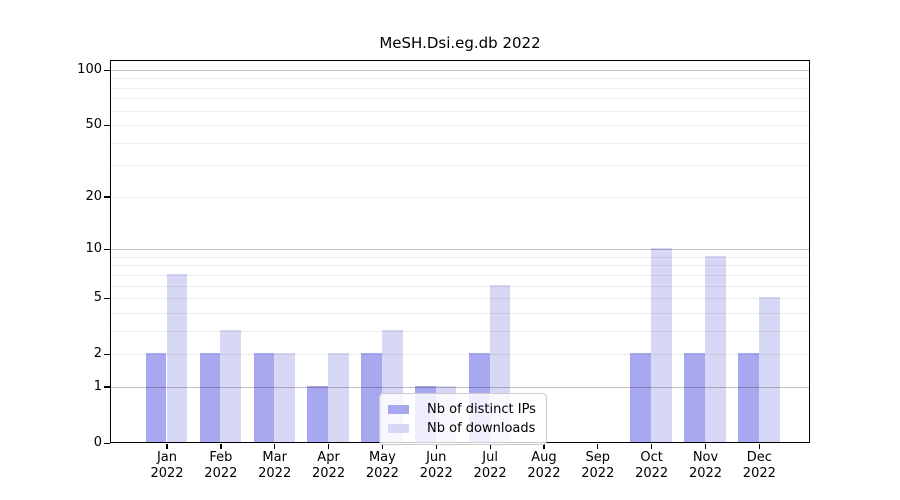 This screenshot has height=500, width=900. Describe the element at coordinates (651, 457) in the screenshot. I see `x-tick-month: Oct` at that location.